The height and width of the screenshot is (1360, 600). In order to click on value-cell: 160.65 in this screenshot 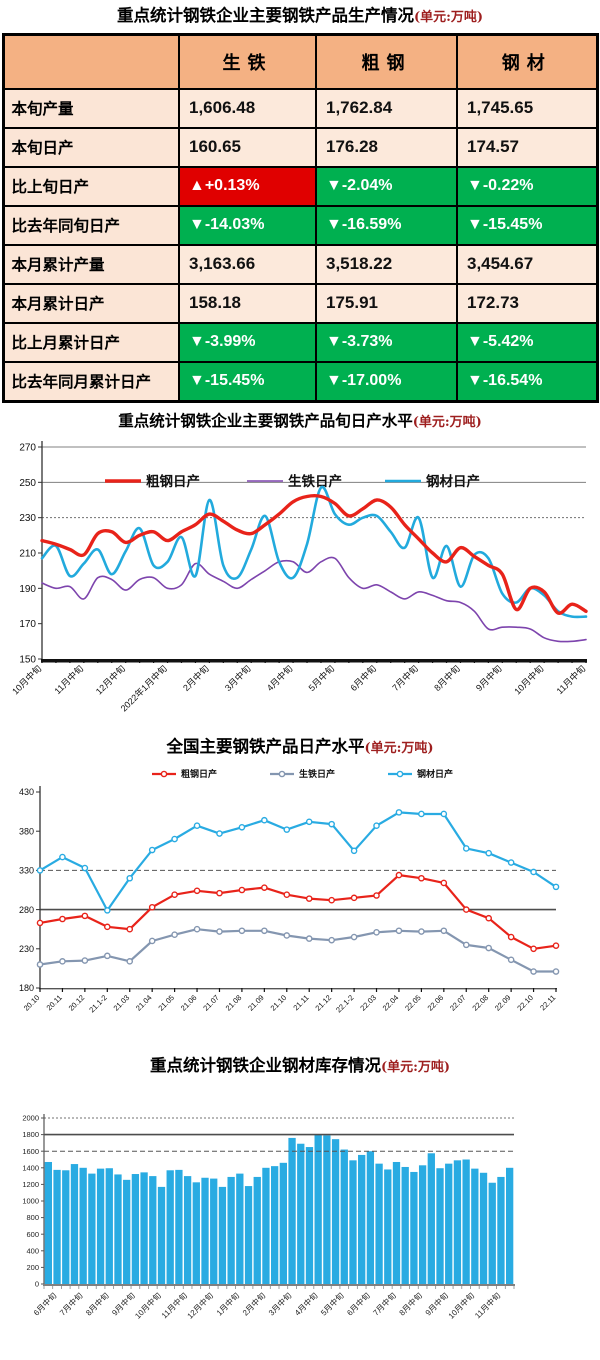, I will do `click(247, 147)`.